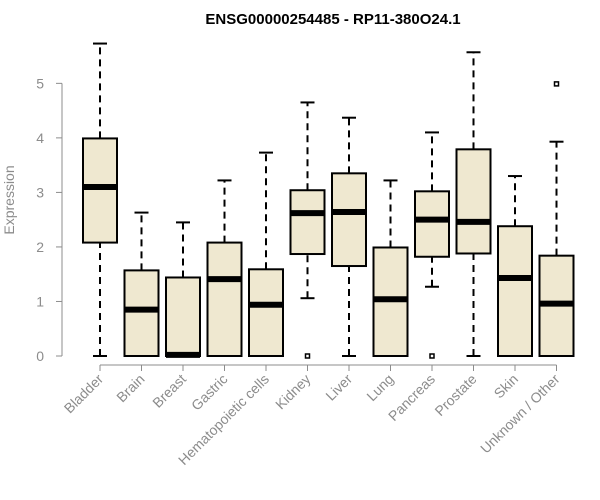  I want to click on y-tick-label-0: 0, so click(40, 356).